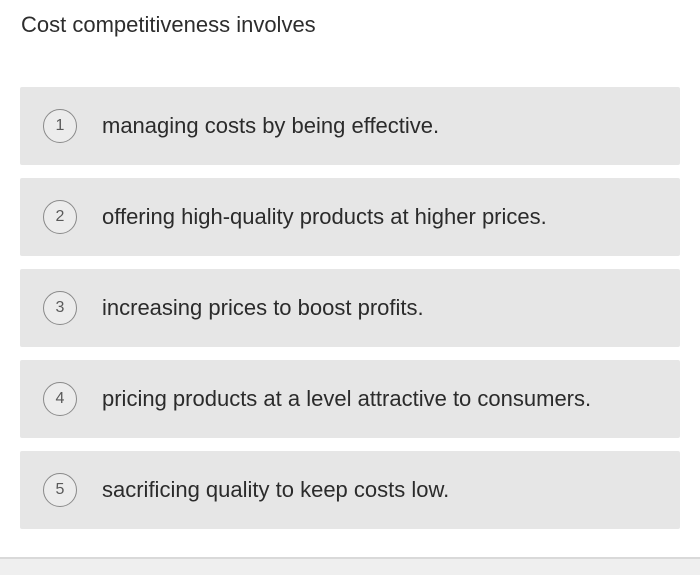 Image resolution: width=700 pixels, height=575 pixels. I want to click on option-label: sacrificing quality to keep costs low., so click(276, 489).